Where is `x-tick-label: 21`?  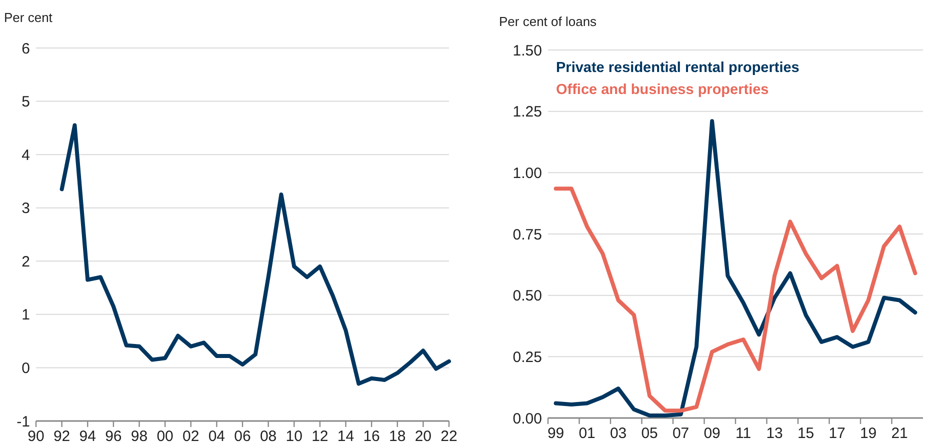 x-tick-label: 21 is located at coordinates (899, 433).